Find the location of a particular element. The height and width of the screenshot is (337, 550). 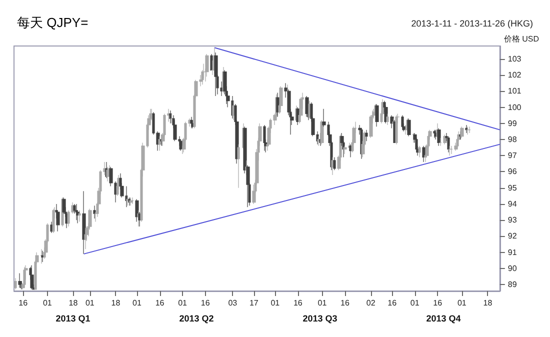

y-tick-label: 97 is located at coordinates (513, 155).